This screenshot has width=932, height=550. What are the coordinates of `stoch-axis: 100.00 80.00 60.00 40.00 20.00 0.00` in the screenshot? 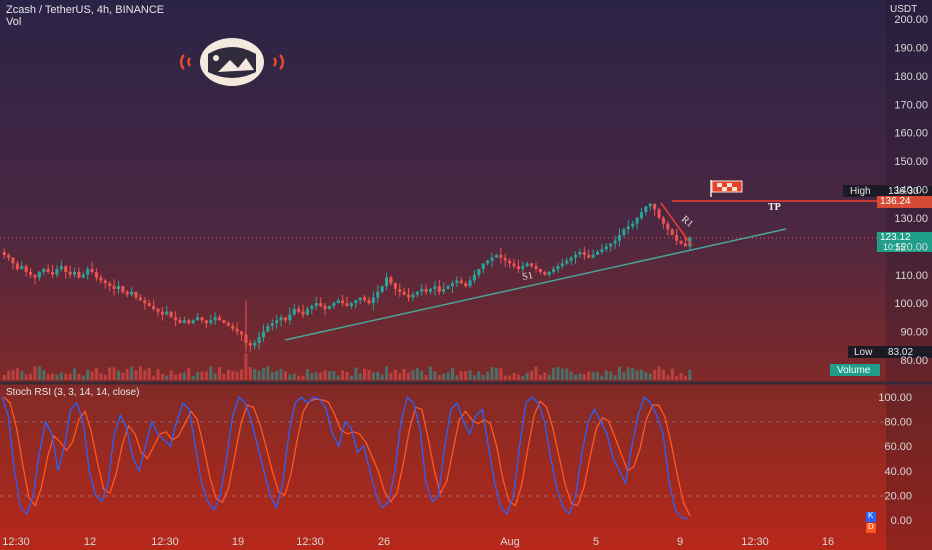 It's located at (895, 459).